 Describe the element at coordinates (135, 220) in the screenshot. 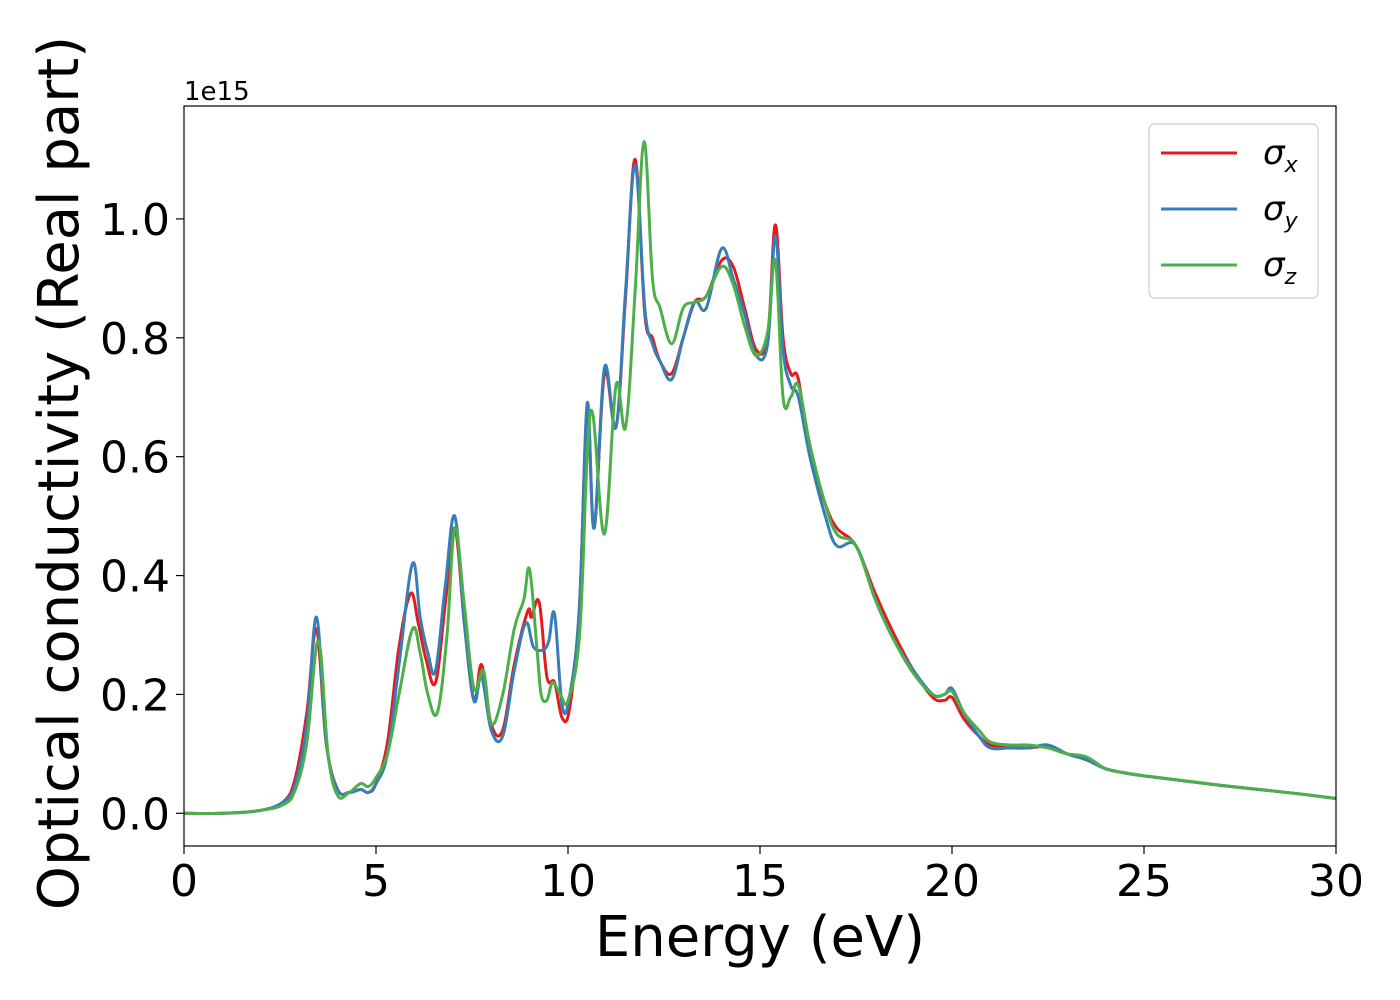

I see `y-tick-label: 1.0` at that location.